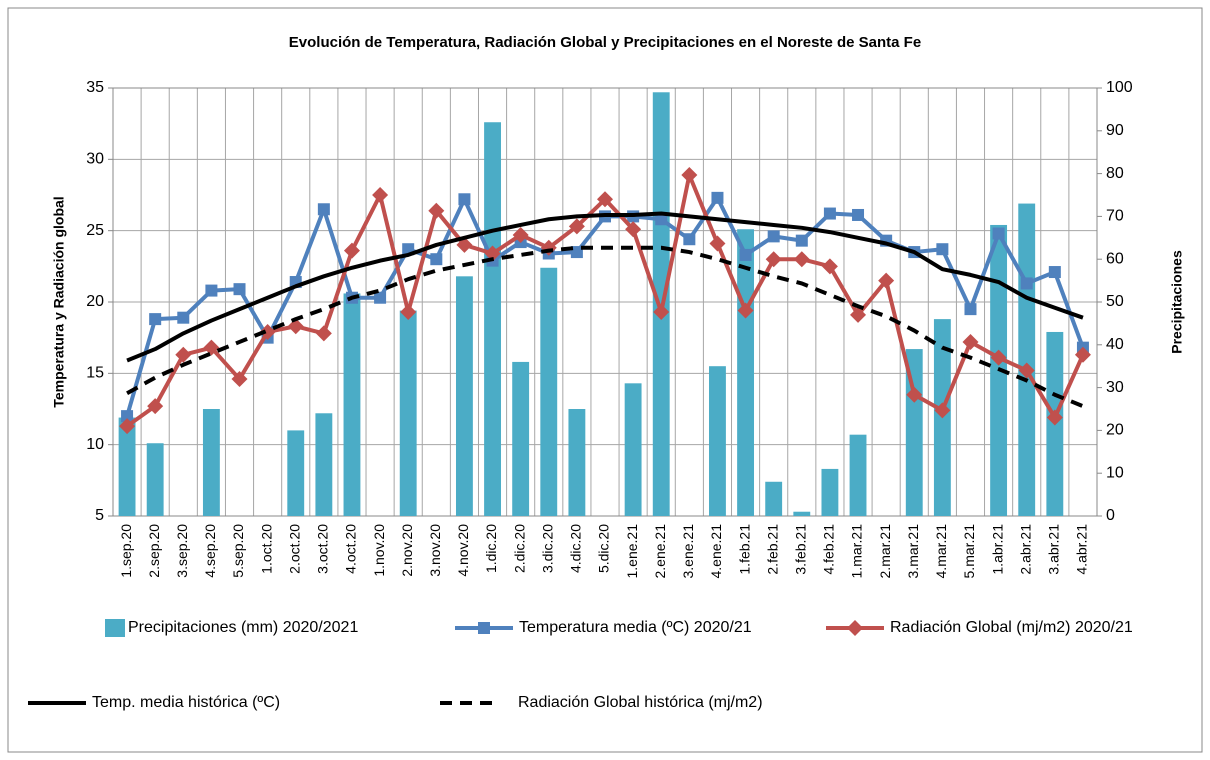 This screenshot has height=760, width=1210. I want to click on y-tick-label: 20, so click(95, 301).